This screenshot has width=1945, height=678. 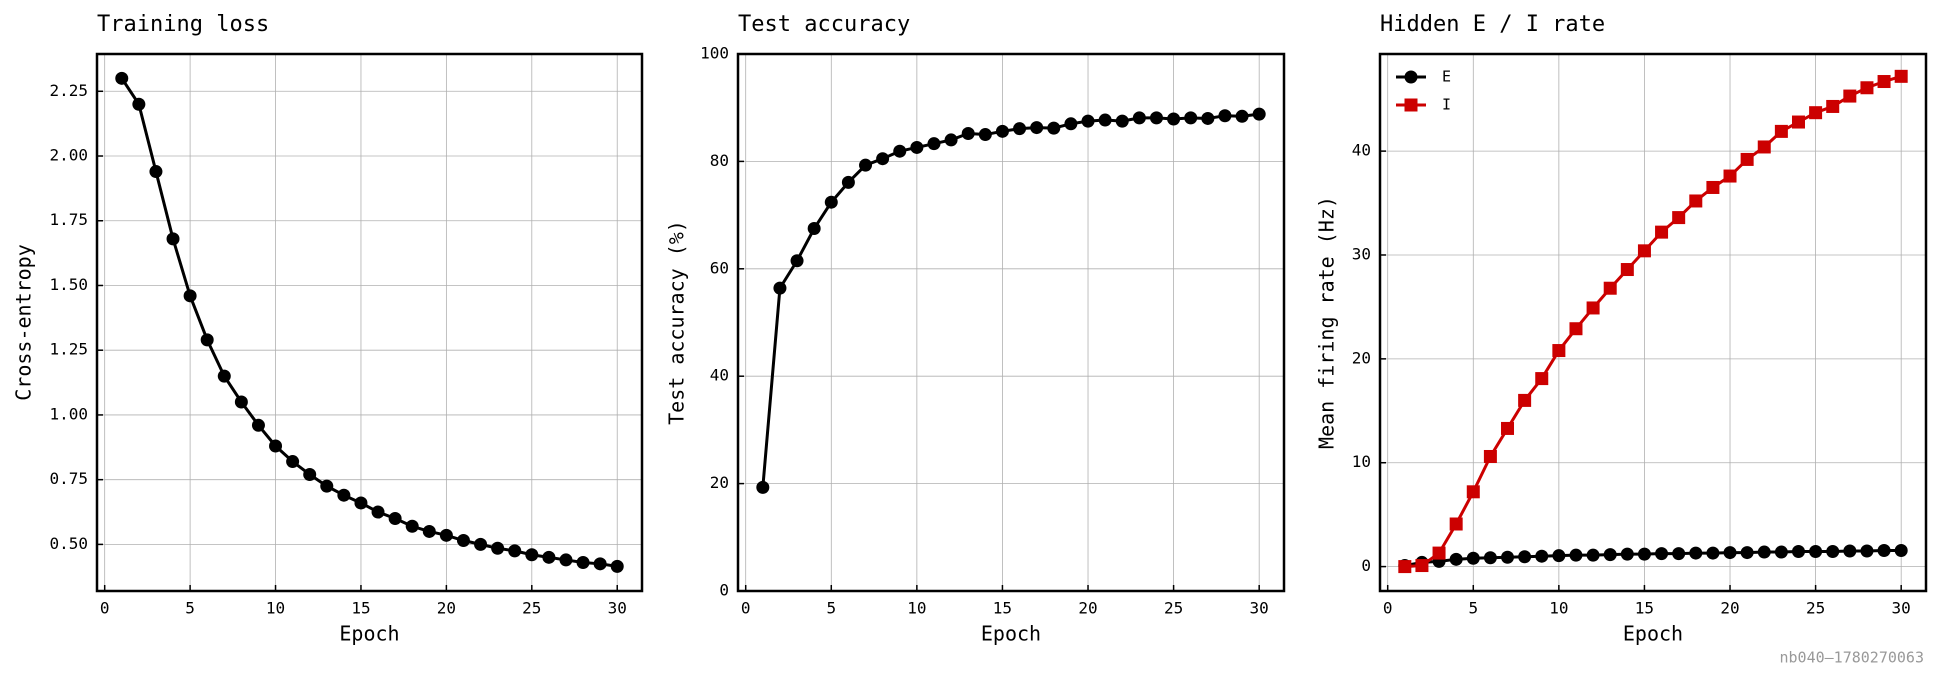 I want to click on footer: nb040–1780270063, so click(x=1852, y=658).